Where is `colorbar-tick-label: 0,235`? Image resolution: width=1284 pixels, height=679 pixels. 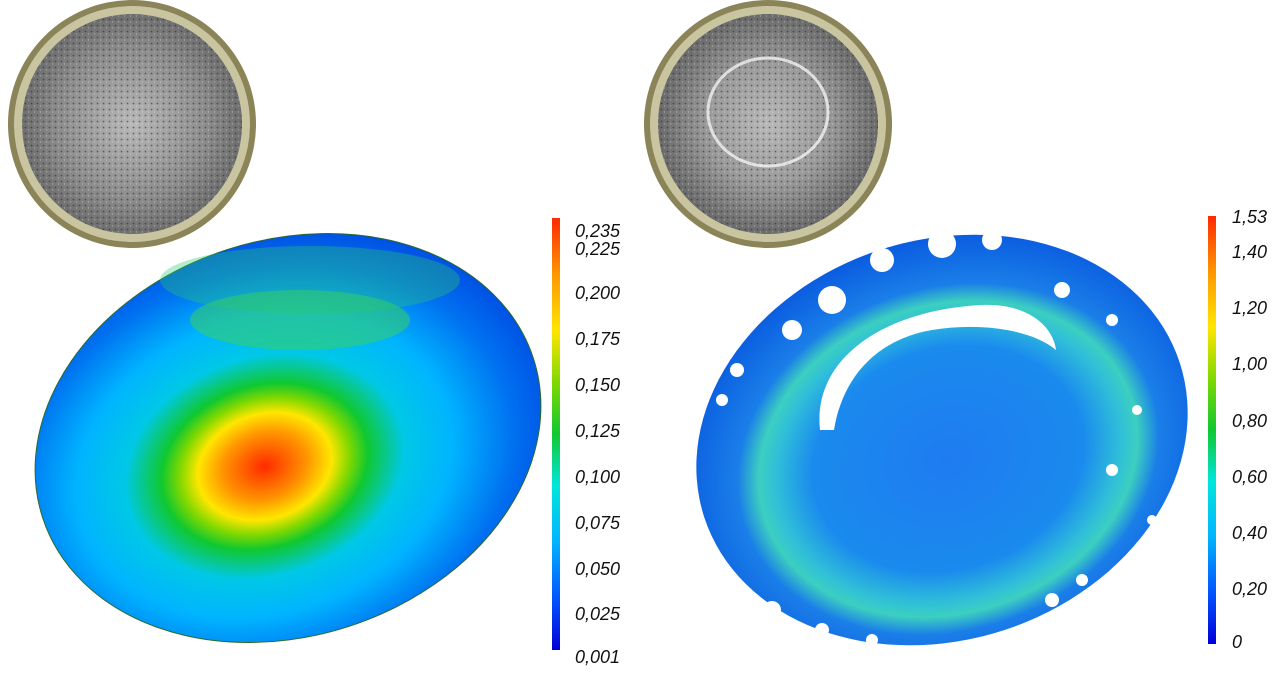
colorbar-tick-label: 0,235 is located at coordinates (598, 231).